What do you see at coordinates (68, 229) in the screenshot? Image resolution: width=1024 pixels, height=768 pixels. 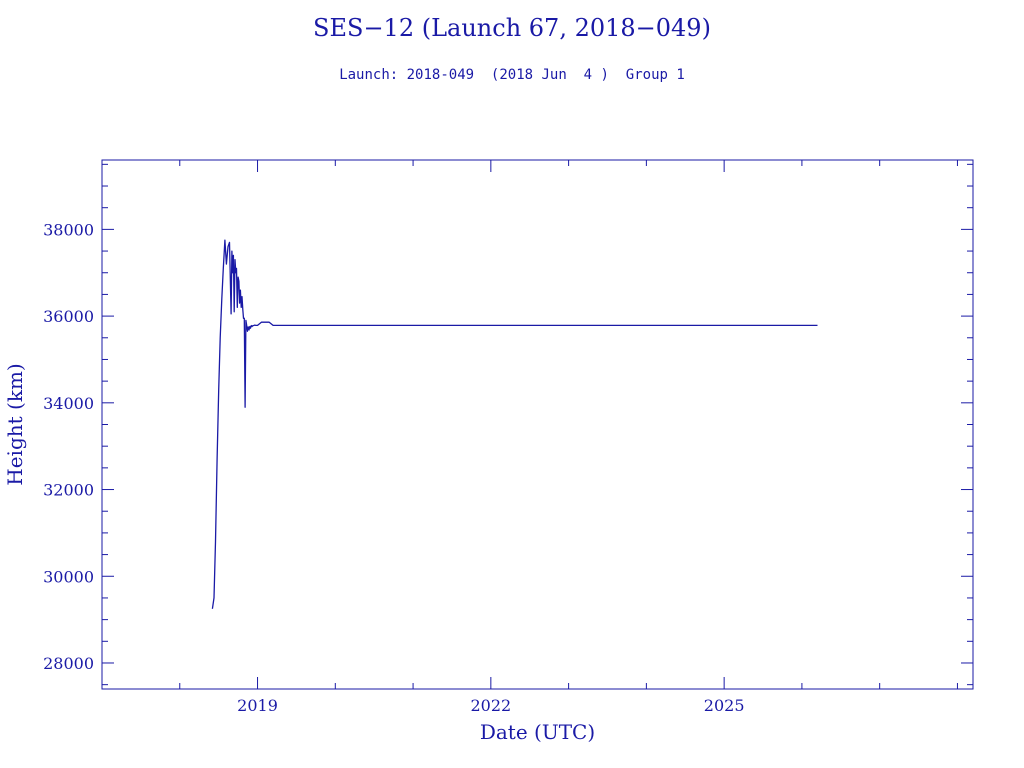 I see `y-tick-label: 38000` at bounding box center [68, 229].